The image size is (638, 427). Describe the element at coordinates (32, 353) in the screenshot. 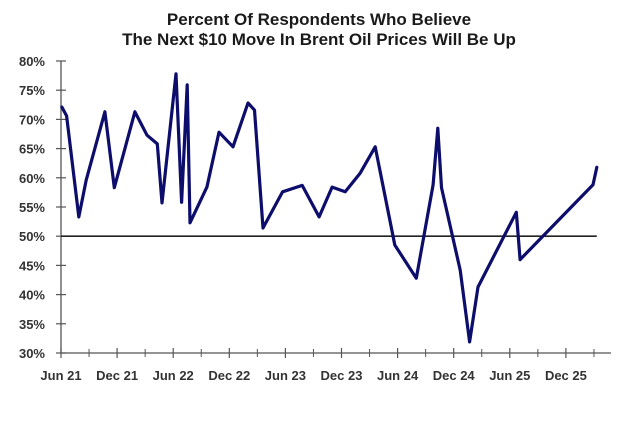

I see `y-tick-label: 30%` at that location.